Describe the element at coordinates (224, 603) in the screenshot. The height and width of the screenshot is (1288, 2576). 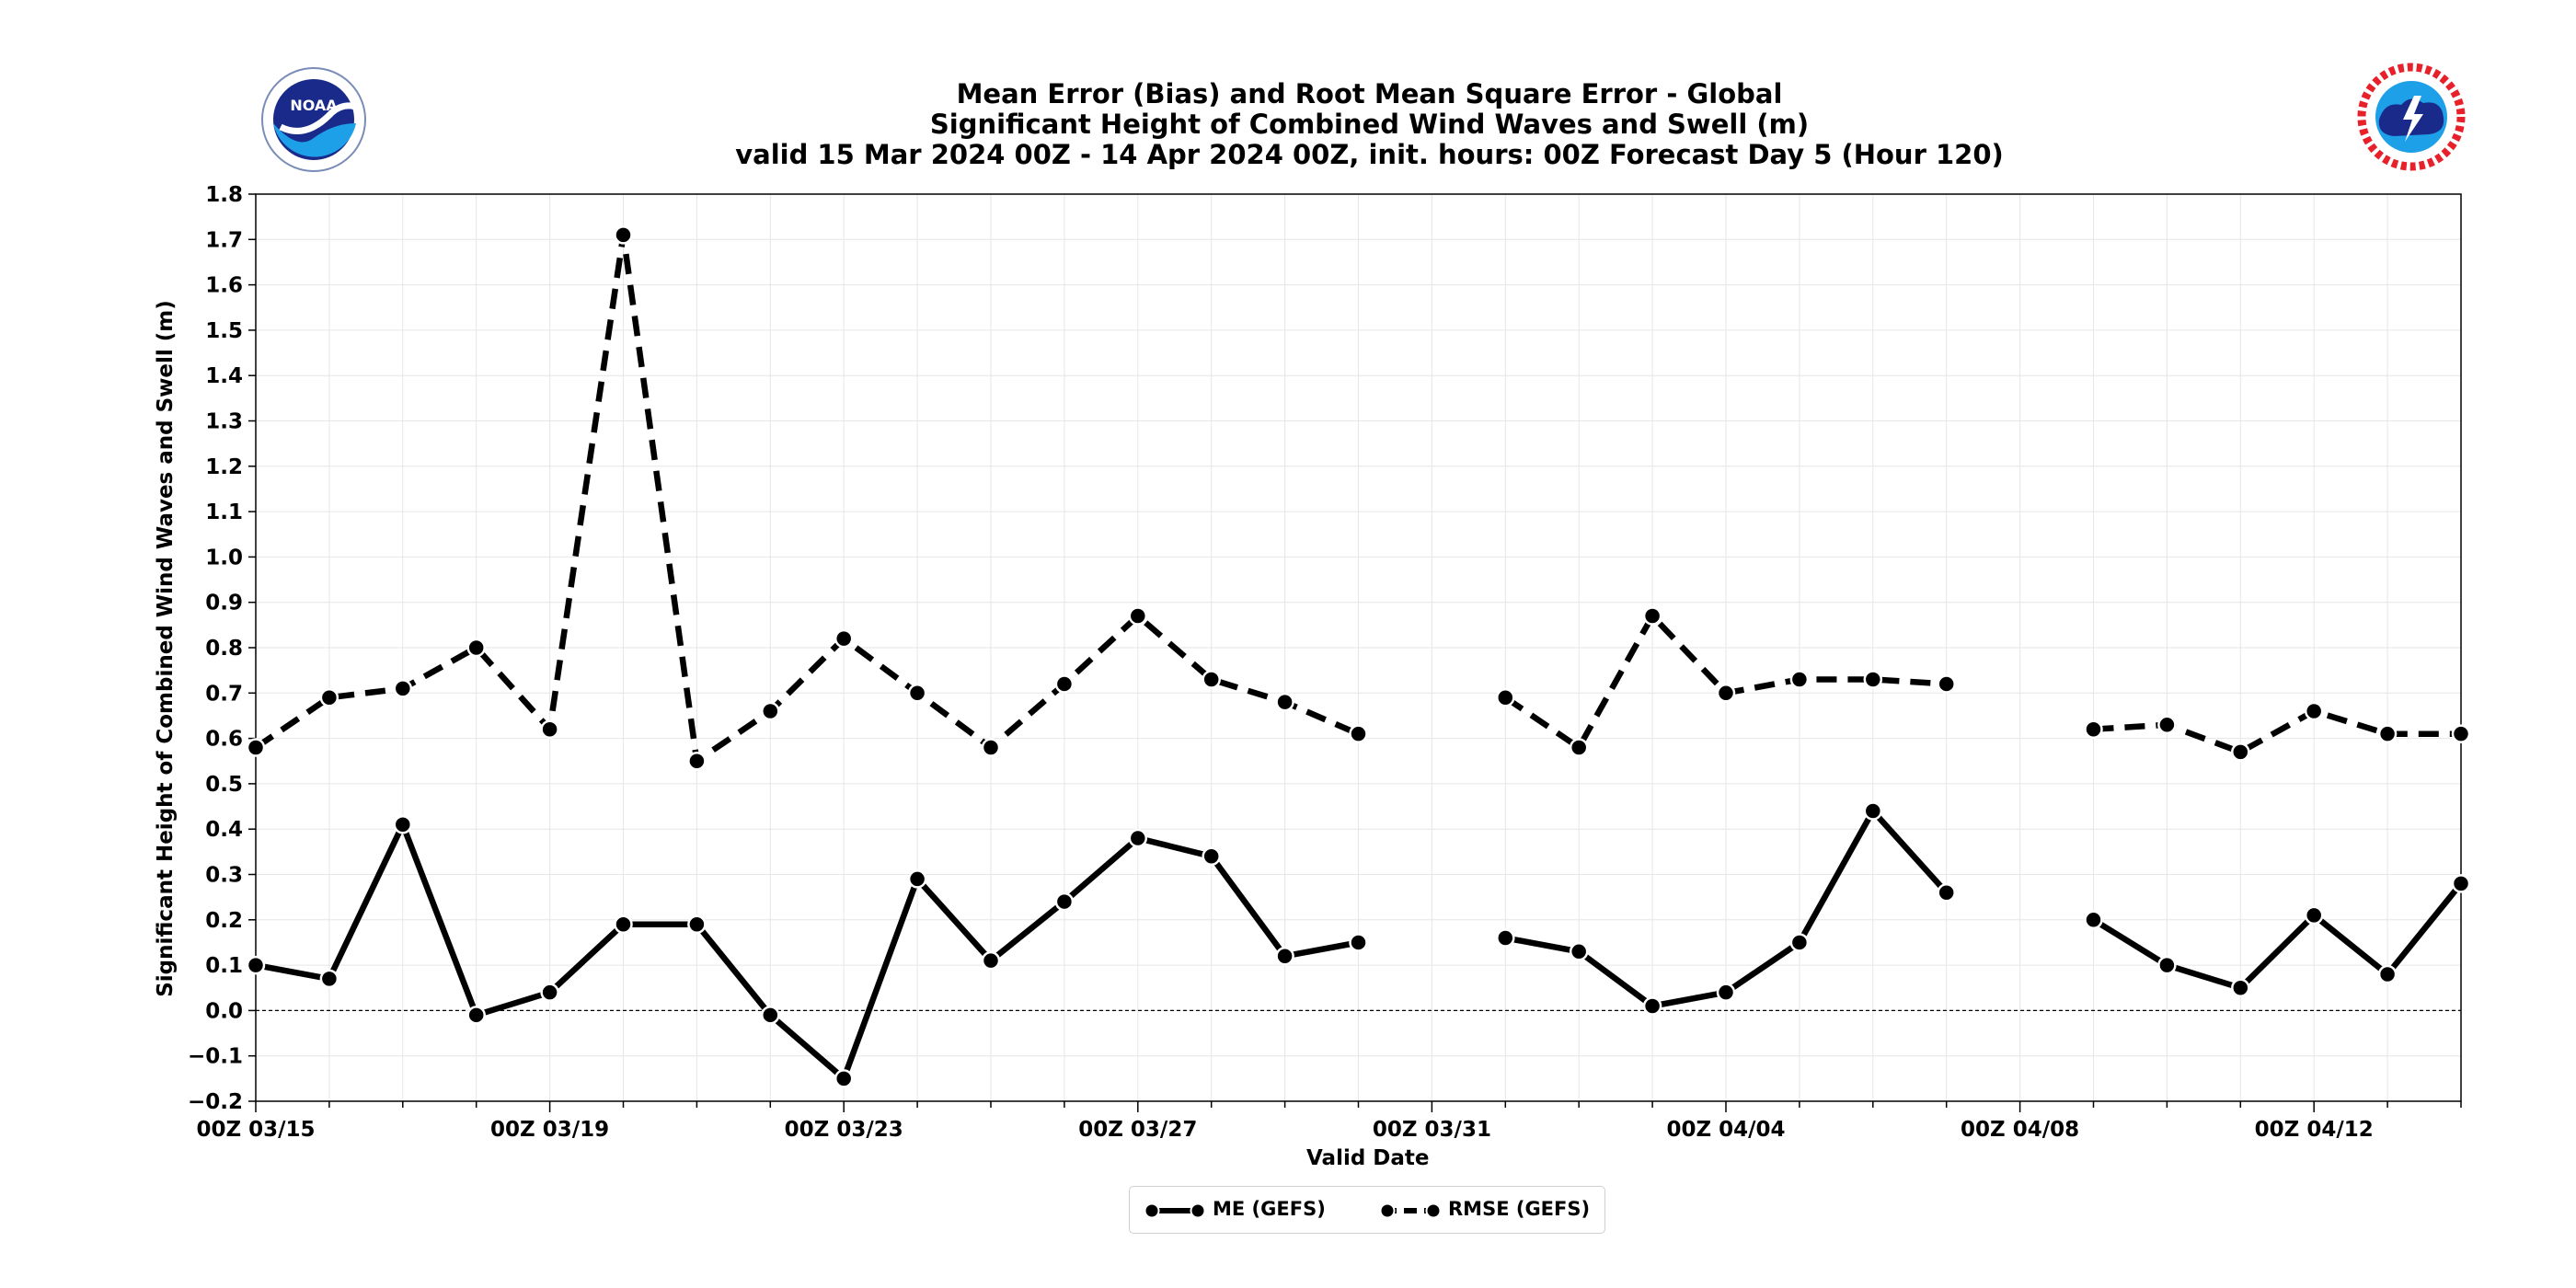
I see `y-tick-label: 0.9` at that location.